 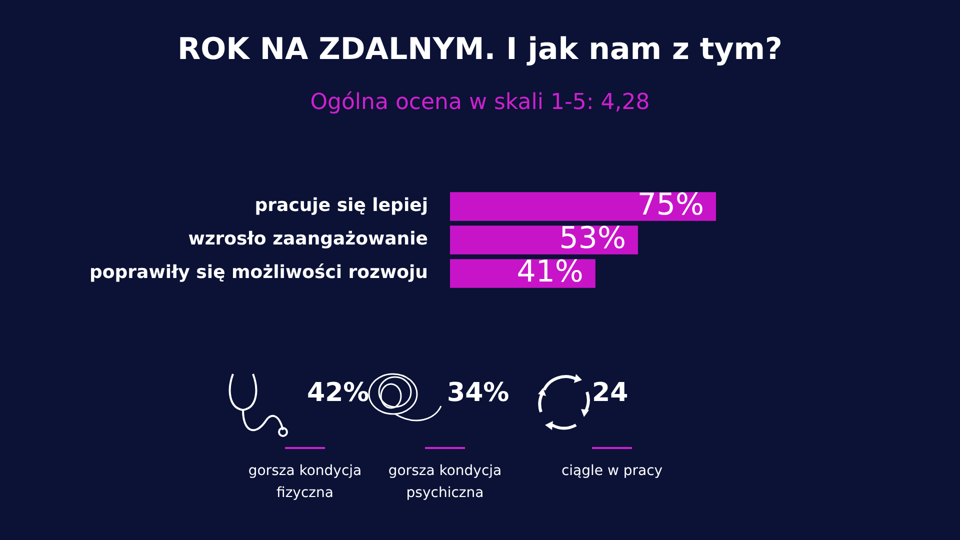 What do you see at coordinates (259, 273) in the screenshot?
I see `y-tick-label: poprawiły się możliwości rozwoju` at bounding box center [259, 273].